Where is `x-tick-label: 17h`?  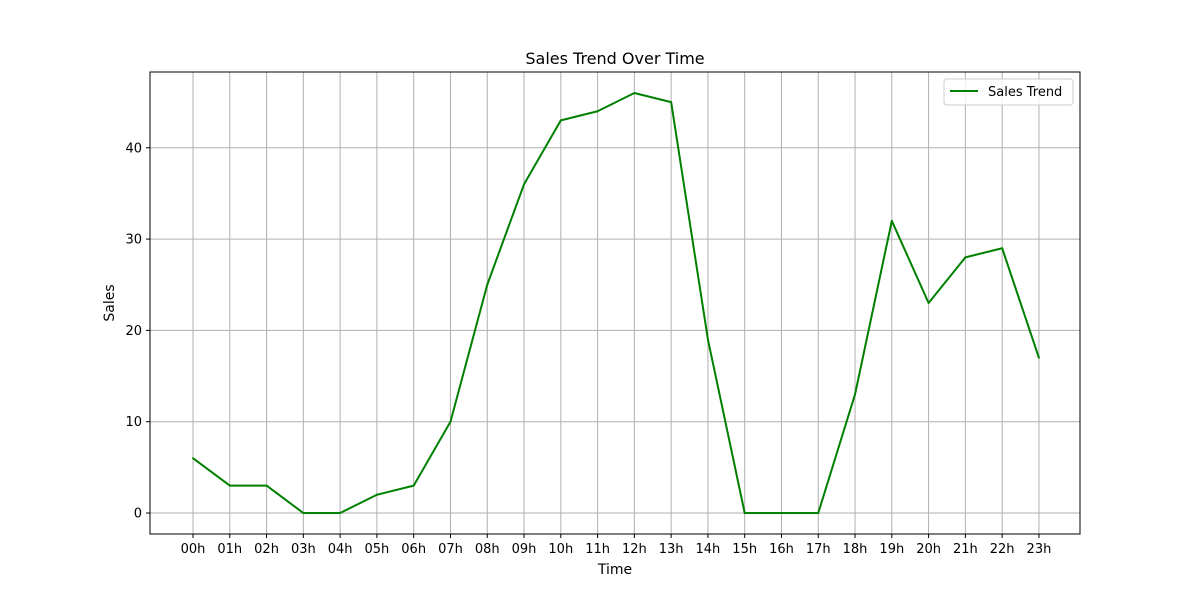 x-tick-label: 17h is located at coordinates (818, 549).